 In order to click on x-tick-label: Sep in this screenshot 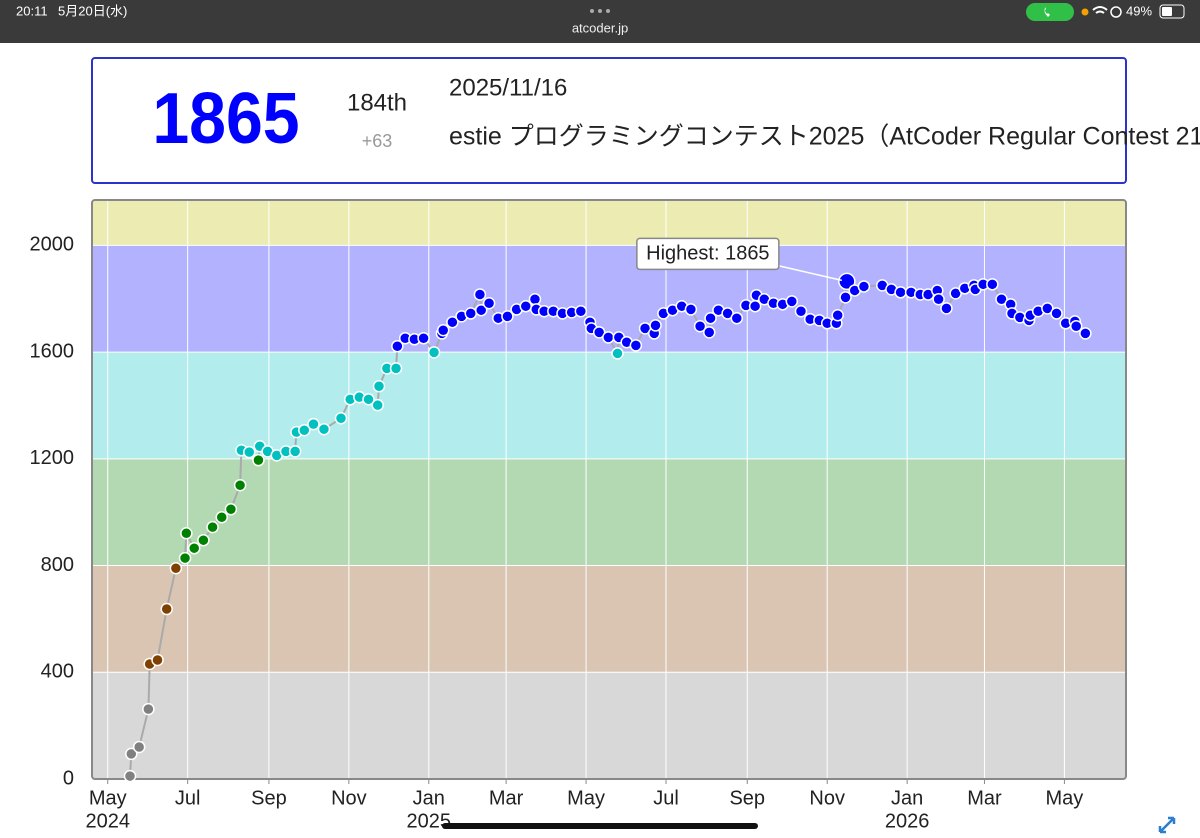, I will do `click(747, 798)`.